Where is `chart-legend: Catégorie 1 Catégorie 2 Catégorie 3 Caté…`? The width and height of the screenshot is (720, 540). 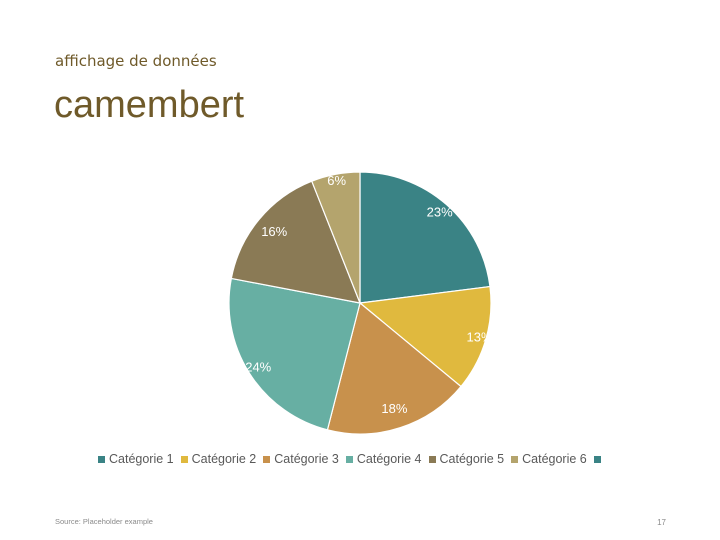
chart-legend: Catégorie 1 Catégorie 2 Catégorie 3 Caté… is located at coordinates (355, 459).